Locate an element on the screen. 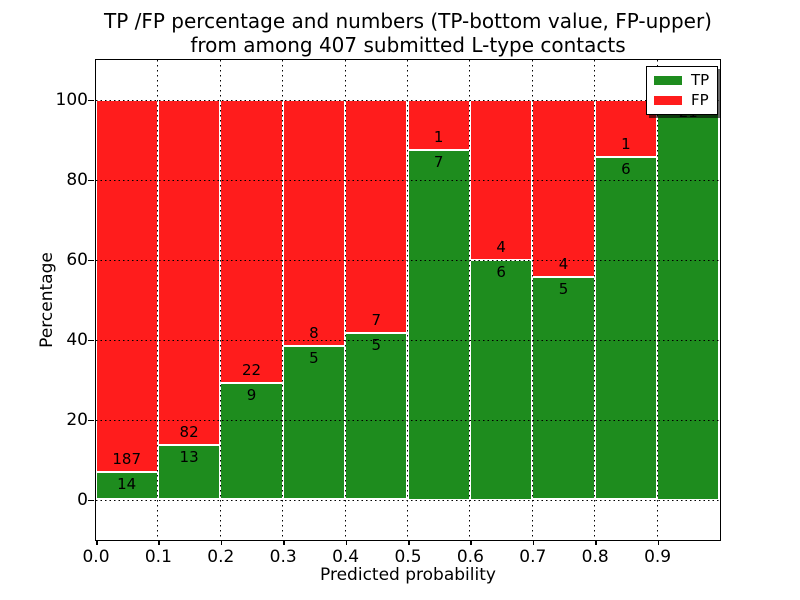 The height and width of the screenshot is (600, 800). y-tick-label: 60 is located at coordinates (77, 260).